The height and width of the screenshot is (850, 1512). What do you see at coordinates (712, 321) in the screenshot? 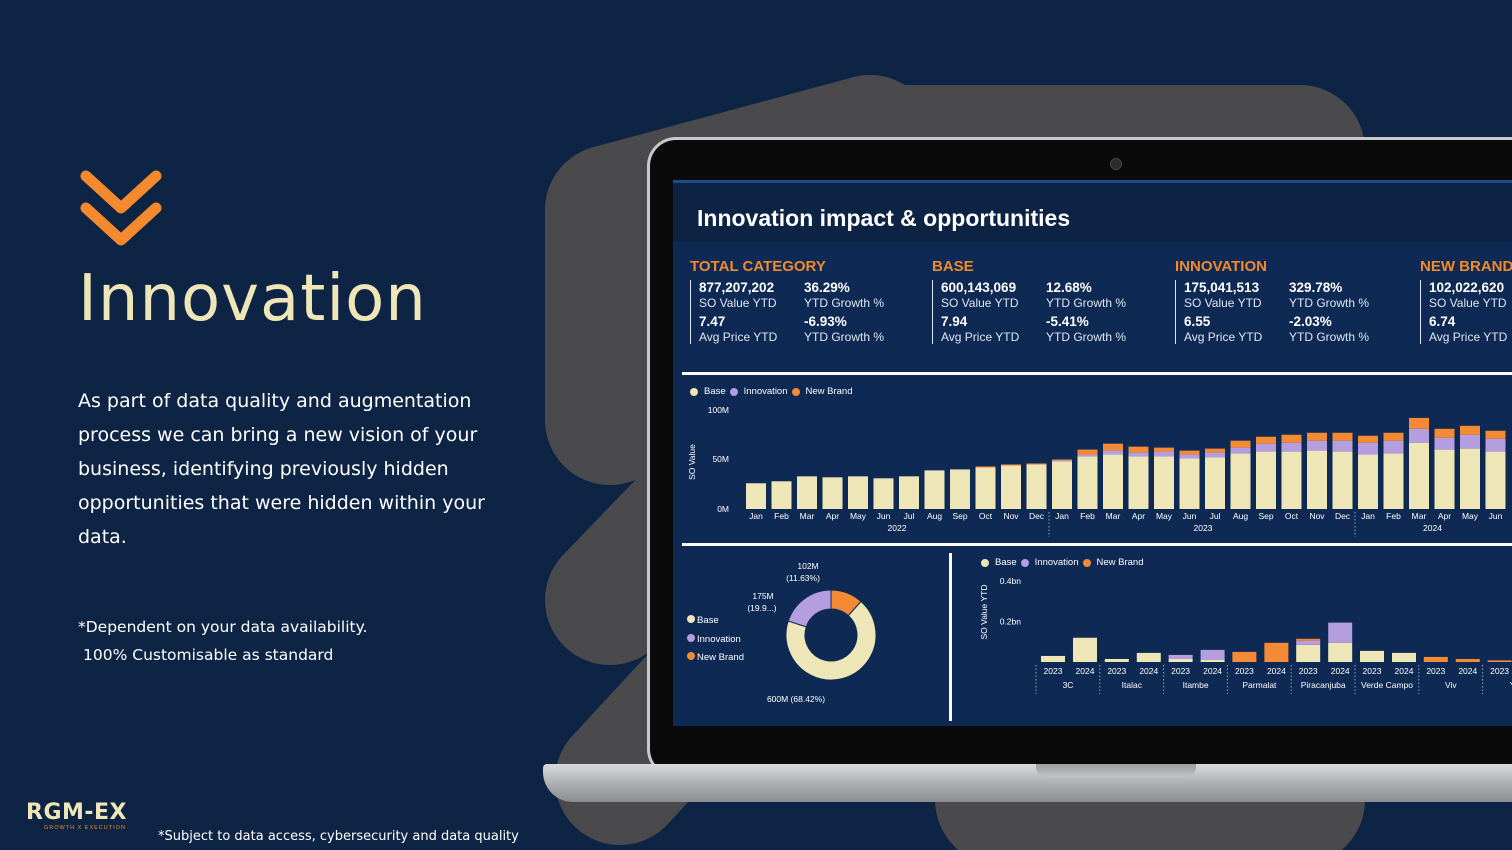
I see `kpi-value: 7.47` at bounding box center [712, 321].